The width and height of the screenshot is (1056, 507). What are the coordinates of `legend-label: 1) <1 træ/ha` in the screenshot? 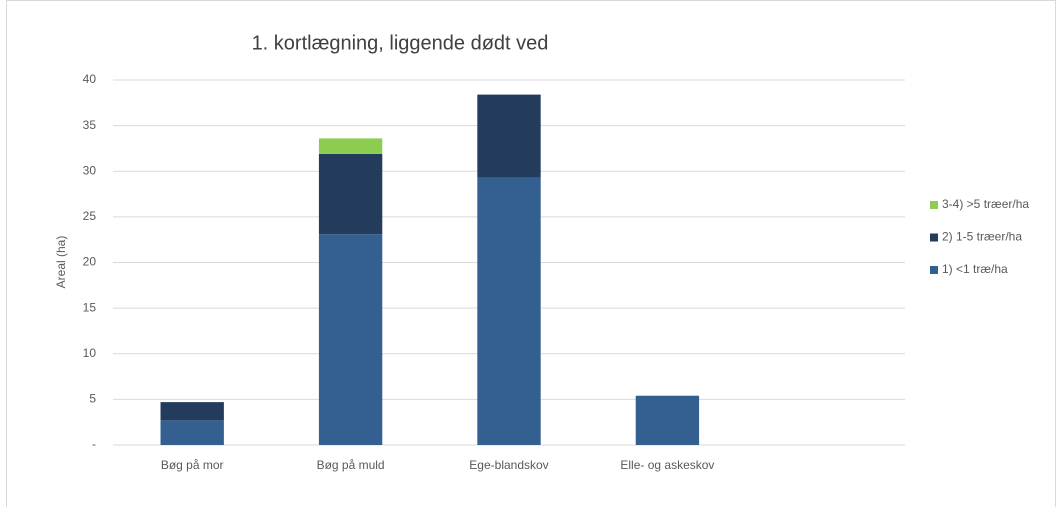 It's located at (975, 269).